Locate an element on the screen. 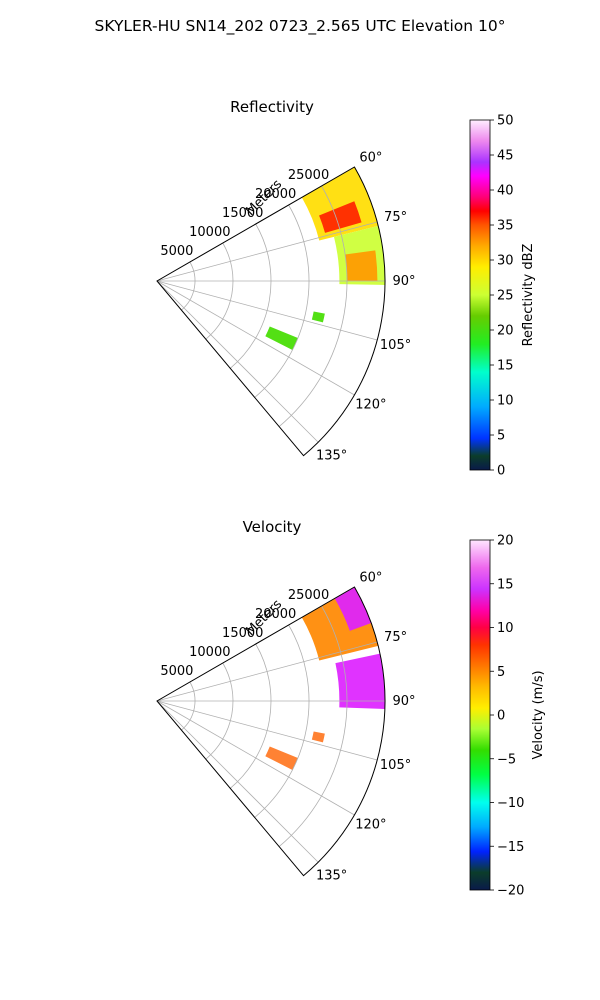 The height and width of the screenshot is (1000, 600). colorbar-ticks: −20 −15 −10 −5 0 5 10 15 20 is located at coordinates (507, 716).